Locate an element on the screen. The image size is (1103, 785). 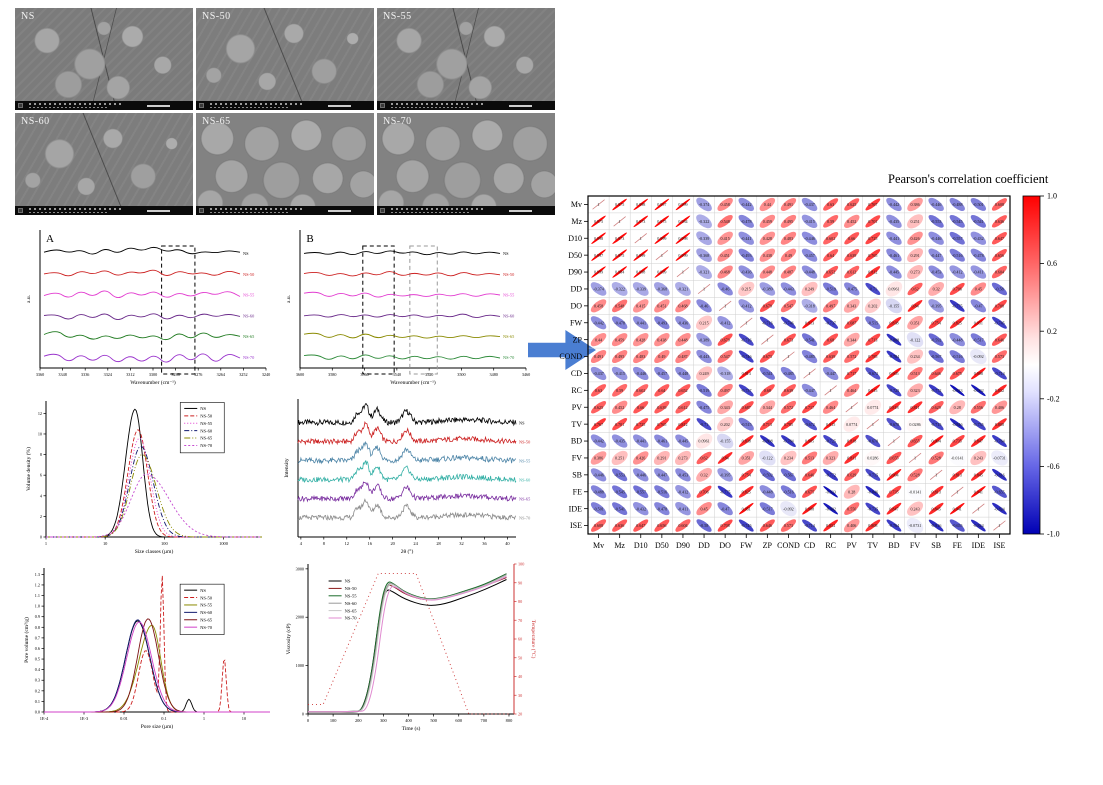
svg-text: 0.32 is located at coordinates (703, 474).